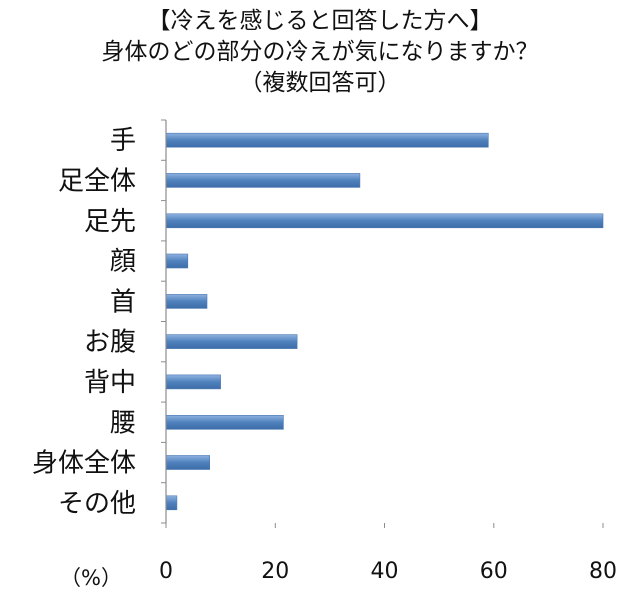  What do you see at coordinates (603, 571) in the screenshot?
I see `x-tick-label-80: 80` at bounding box center [603, 571].